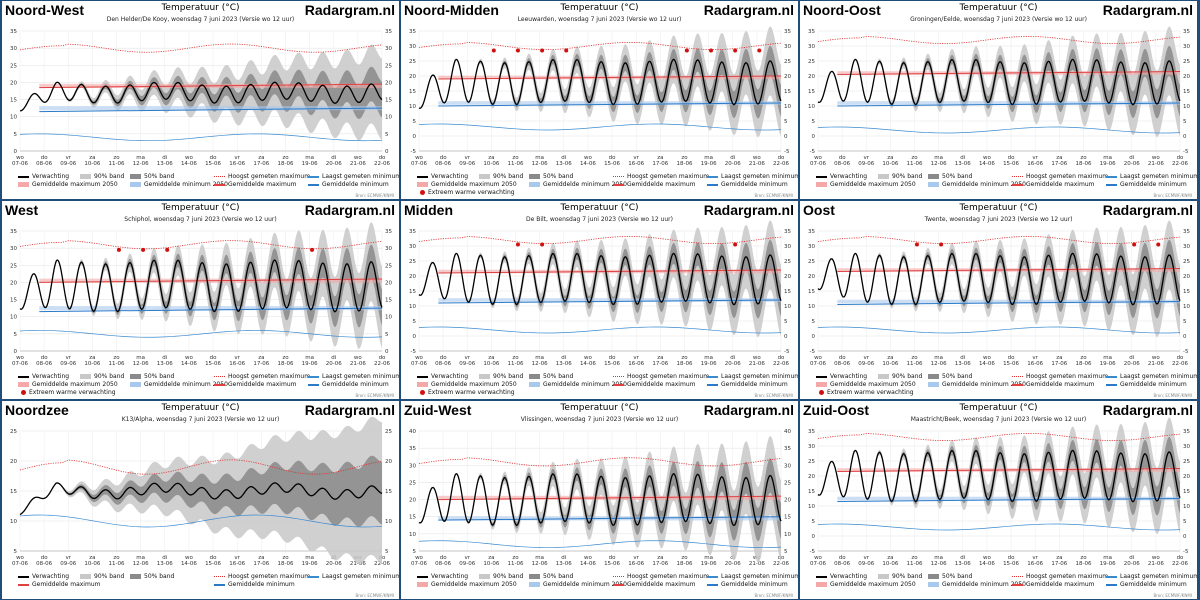  Describe the element at coordinates (102, 576) in the screenshot. I see `legend-item-band90: 90% band` at that location.